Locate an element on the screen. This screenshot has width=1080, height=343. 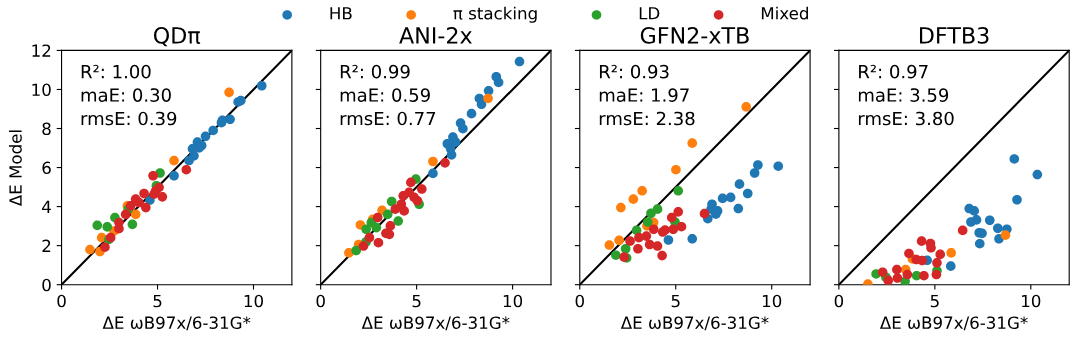
annotation: maE: 1.97 is located at coordinates (644, 95).